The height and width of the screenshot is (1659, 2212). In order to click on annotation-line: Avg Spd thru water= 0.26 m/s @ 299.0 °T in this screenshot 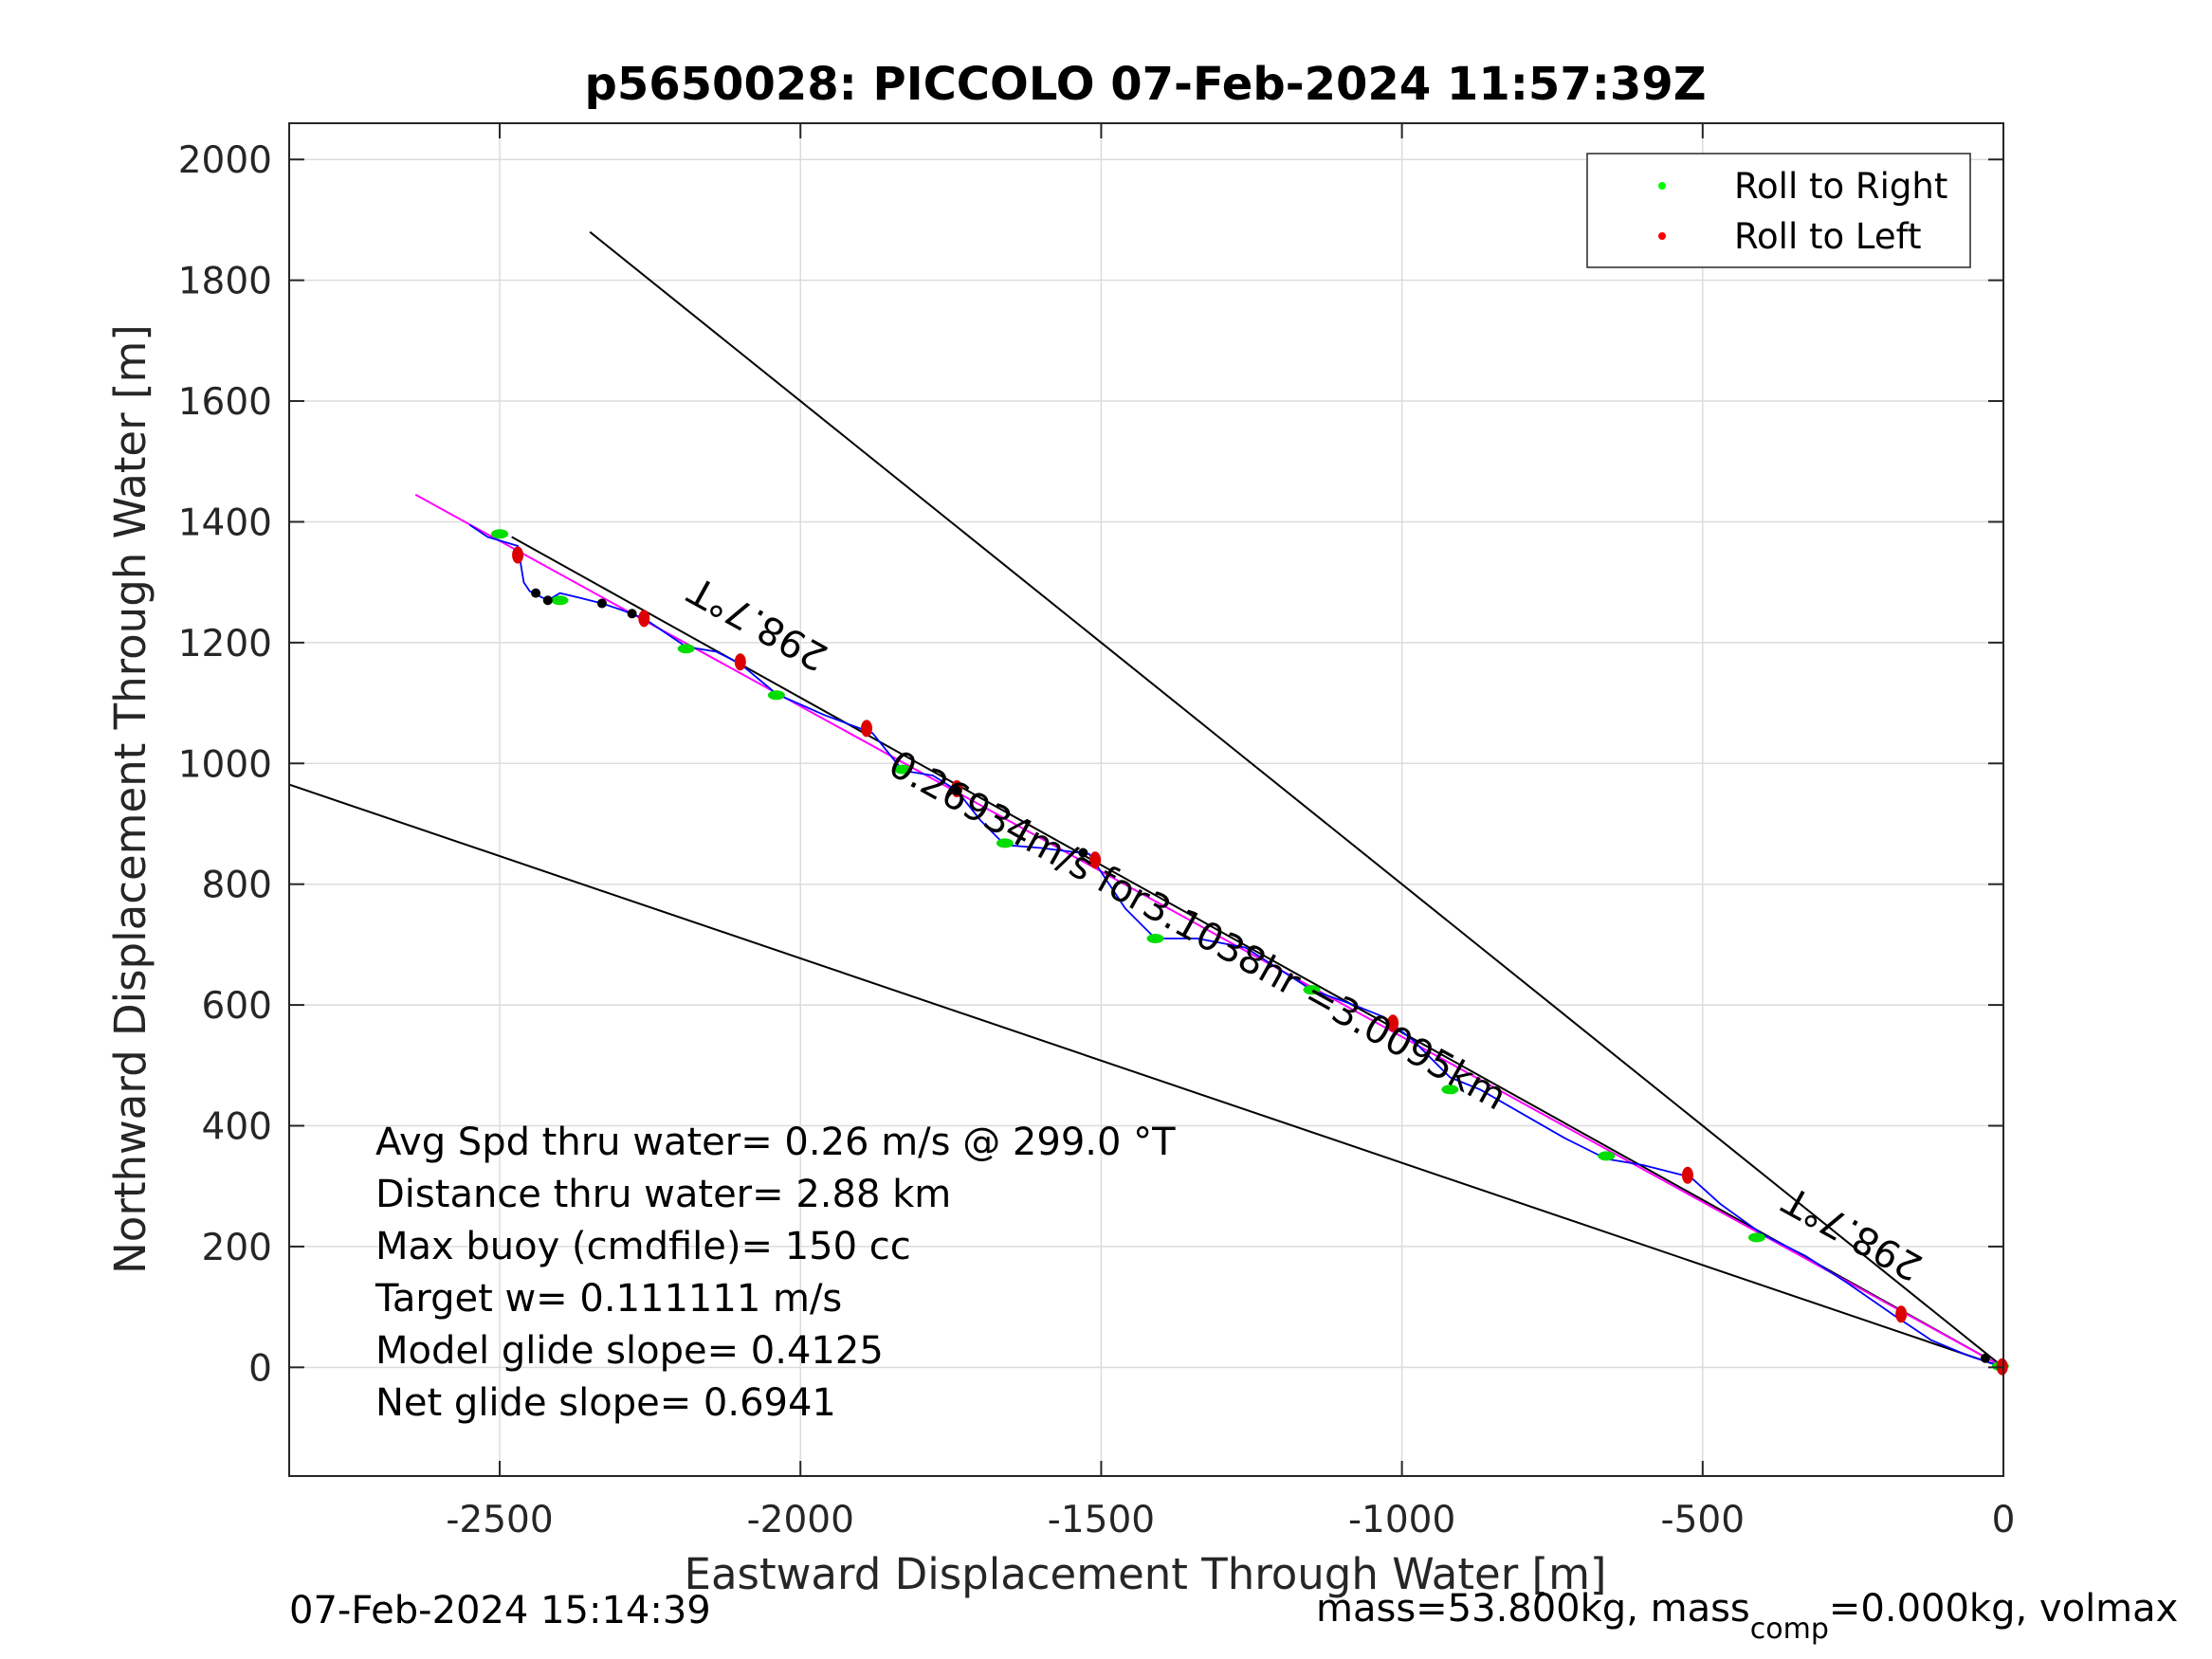, I will do `click(775, 1142)`.